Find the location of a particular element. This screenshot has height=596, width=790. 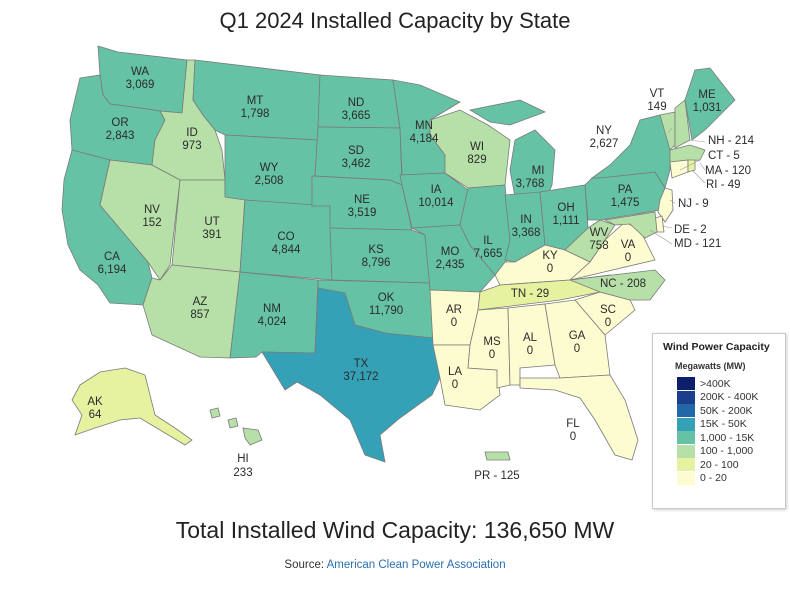

label-AR-value: 0 is located at coordinates (454, 323).